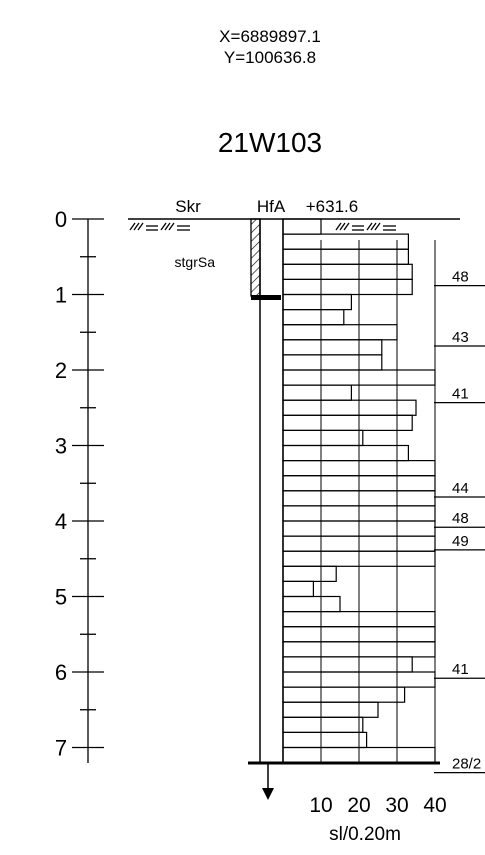  What do you see at coordinates (358, 805) in the screenshot?
I see `x-tick-label: 20` at bounding box center [358, 805].